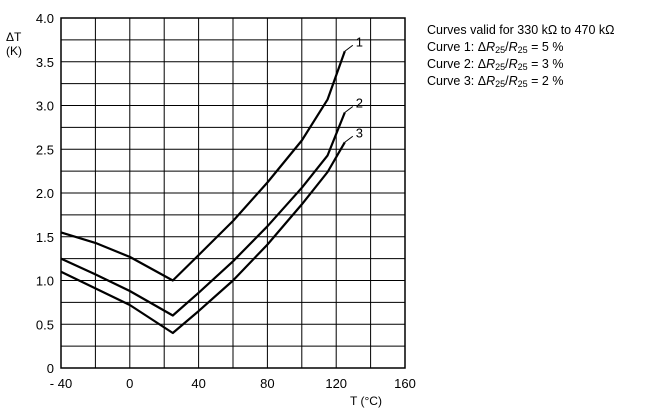 This screenshot has width=645, height=410. I want to click on curve-1-label: 1, so click(359, 41).